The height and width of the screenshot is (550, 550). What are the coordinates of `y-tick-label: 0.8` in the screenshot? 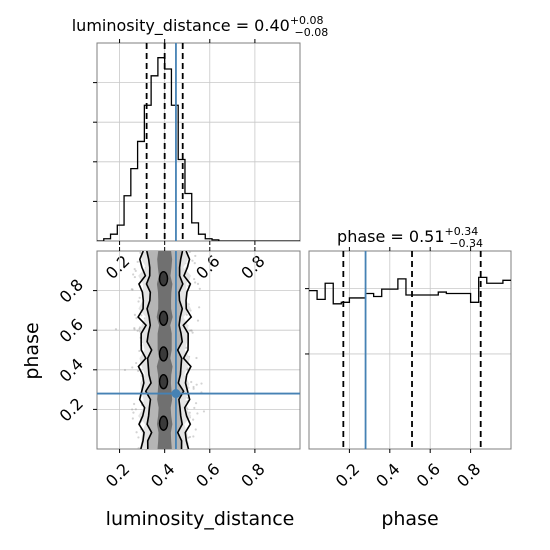 It's located at (71, 290).